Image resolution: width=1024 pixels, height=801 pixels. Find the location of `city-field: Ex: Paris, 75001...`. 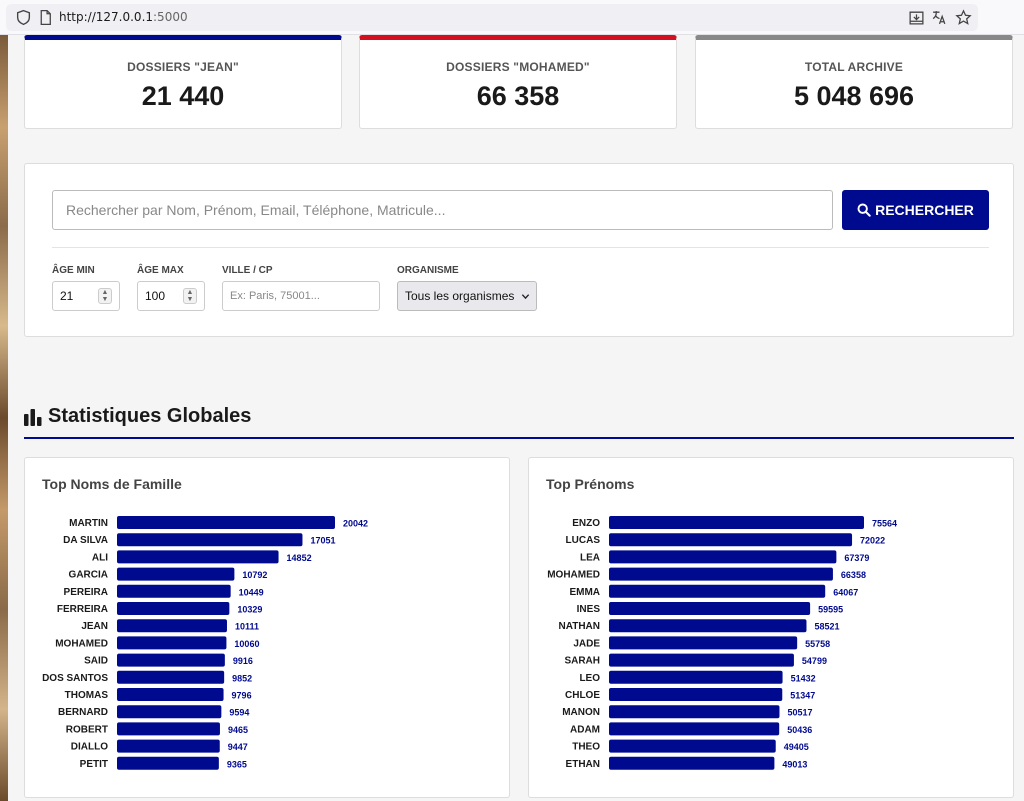

city-field: Ex: Paris, 75001... is located at coordinates (301, 296).